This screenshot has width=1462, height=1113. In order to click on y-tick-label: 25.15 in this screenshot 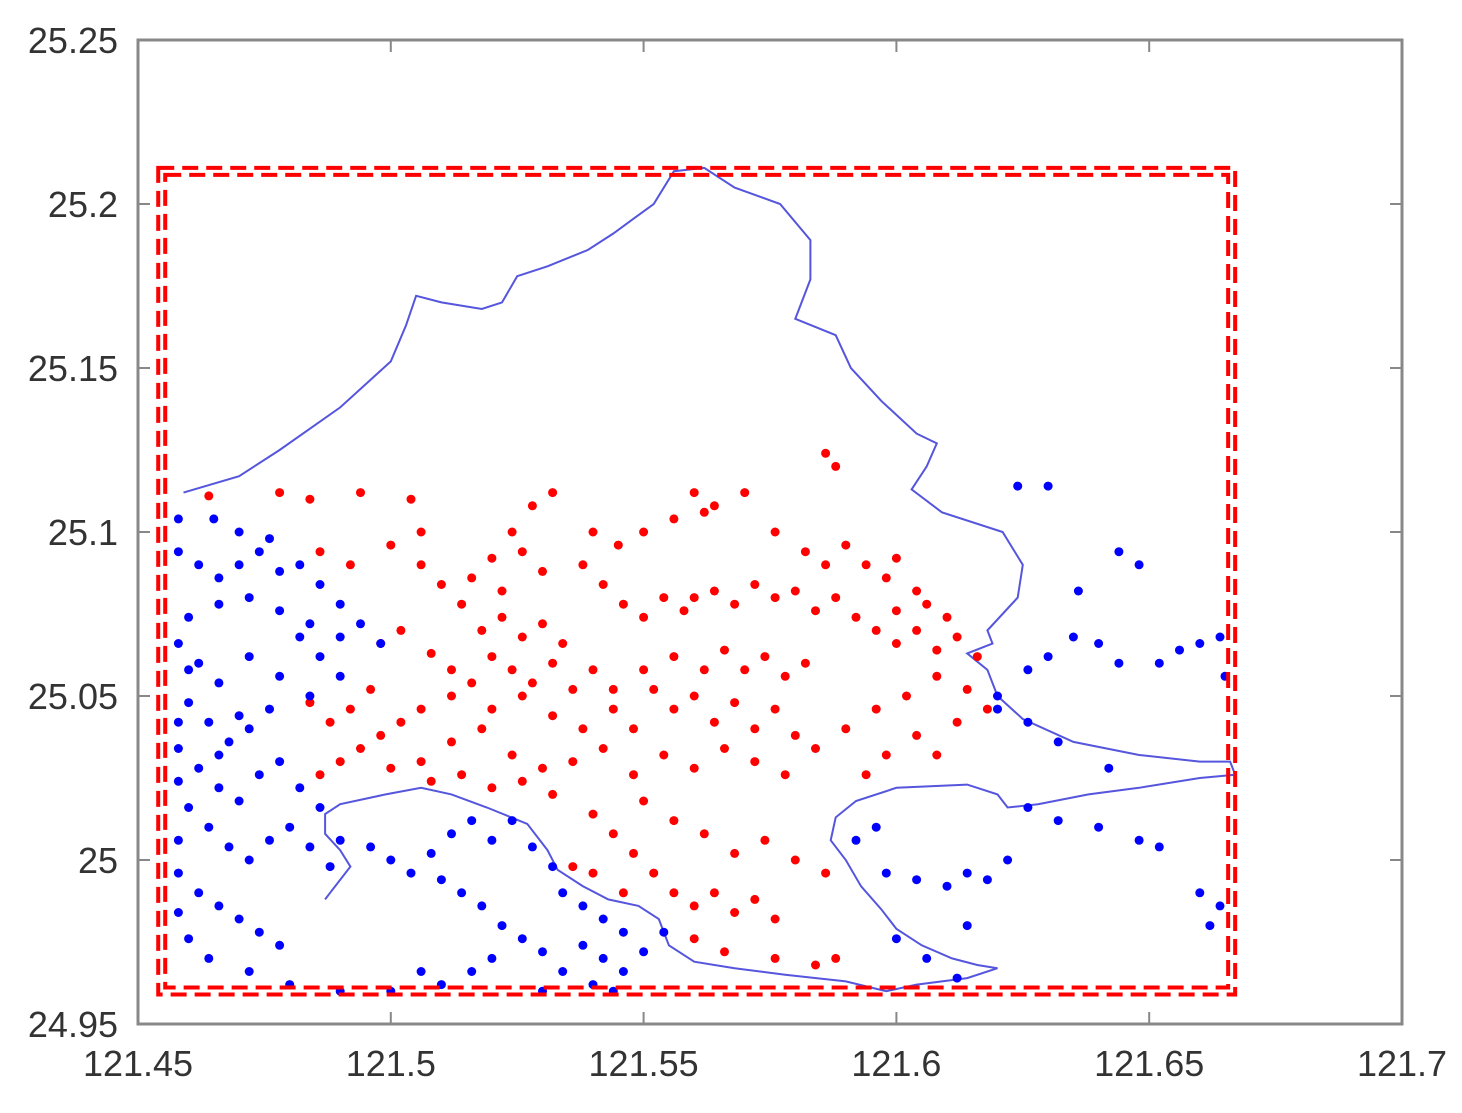, I will do `click(73, 368)`.